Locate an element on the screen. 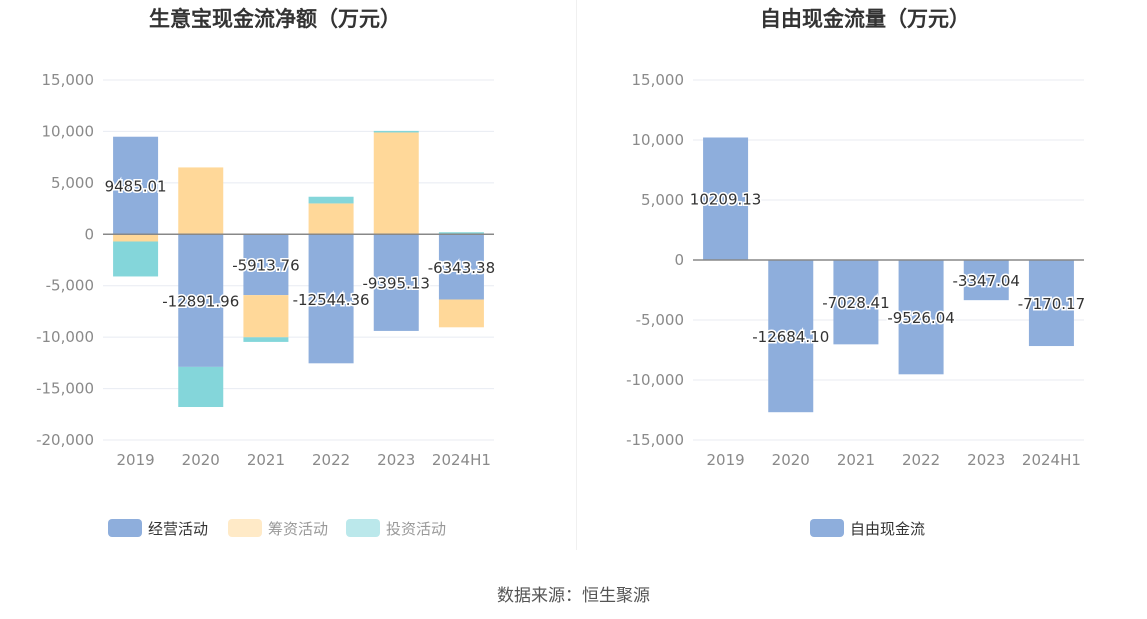  bar-筹资活动-2021 is located at coordinates (266, 316).